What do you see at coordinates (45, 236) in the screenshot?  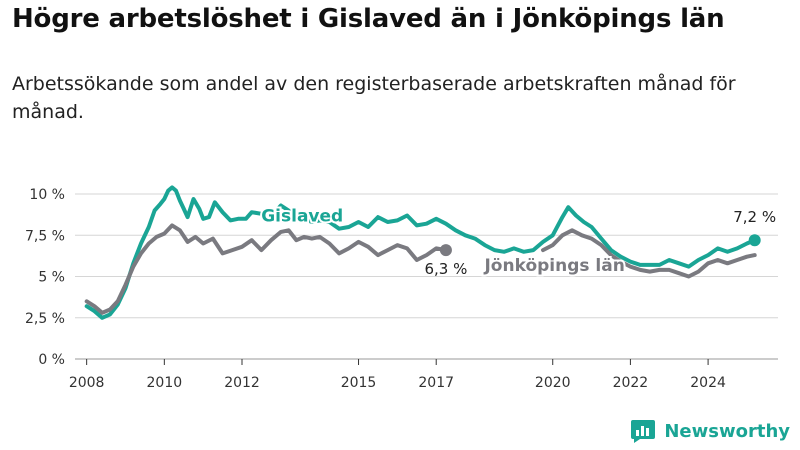 I see `y-tick-label: 7,5 %` at bounding box center [45, 236].